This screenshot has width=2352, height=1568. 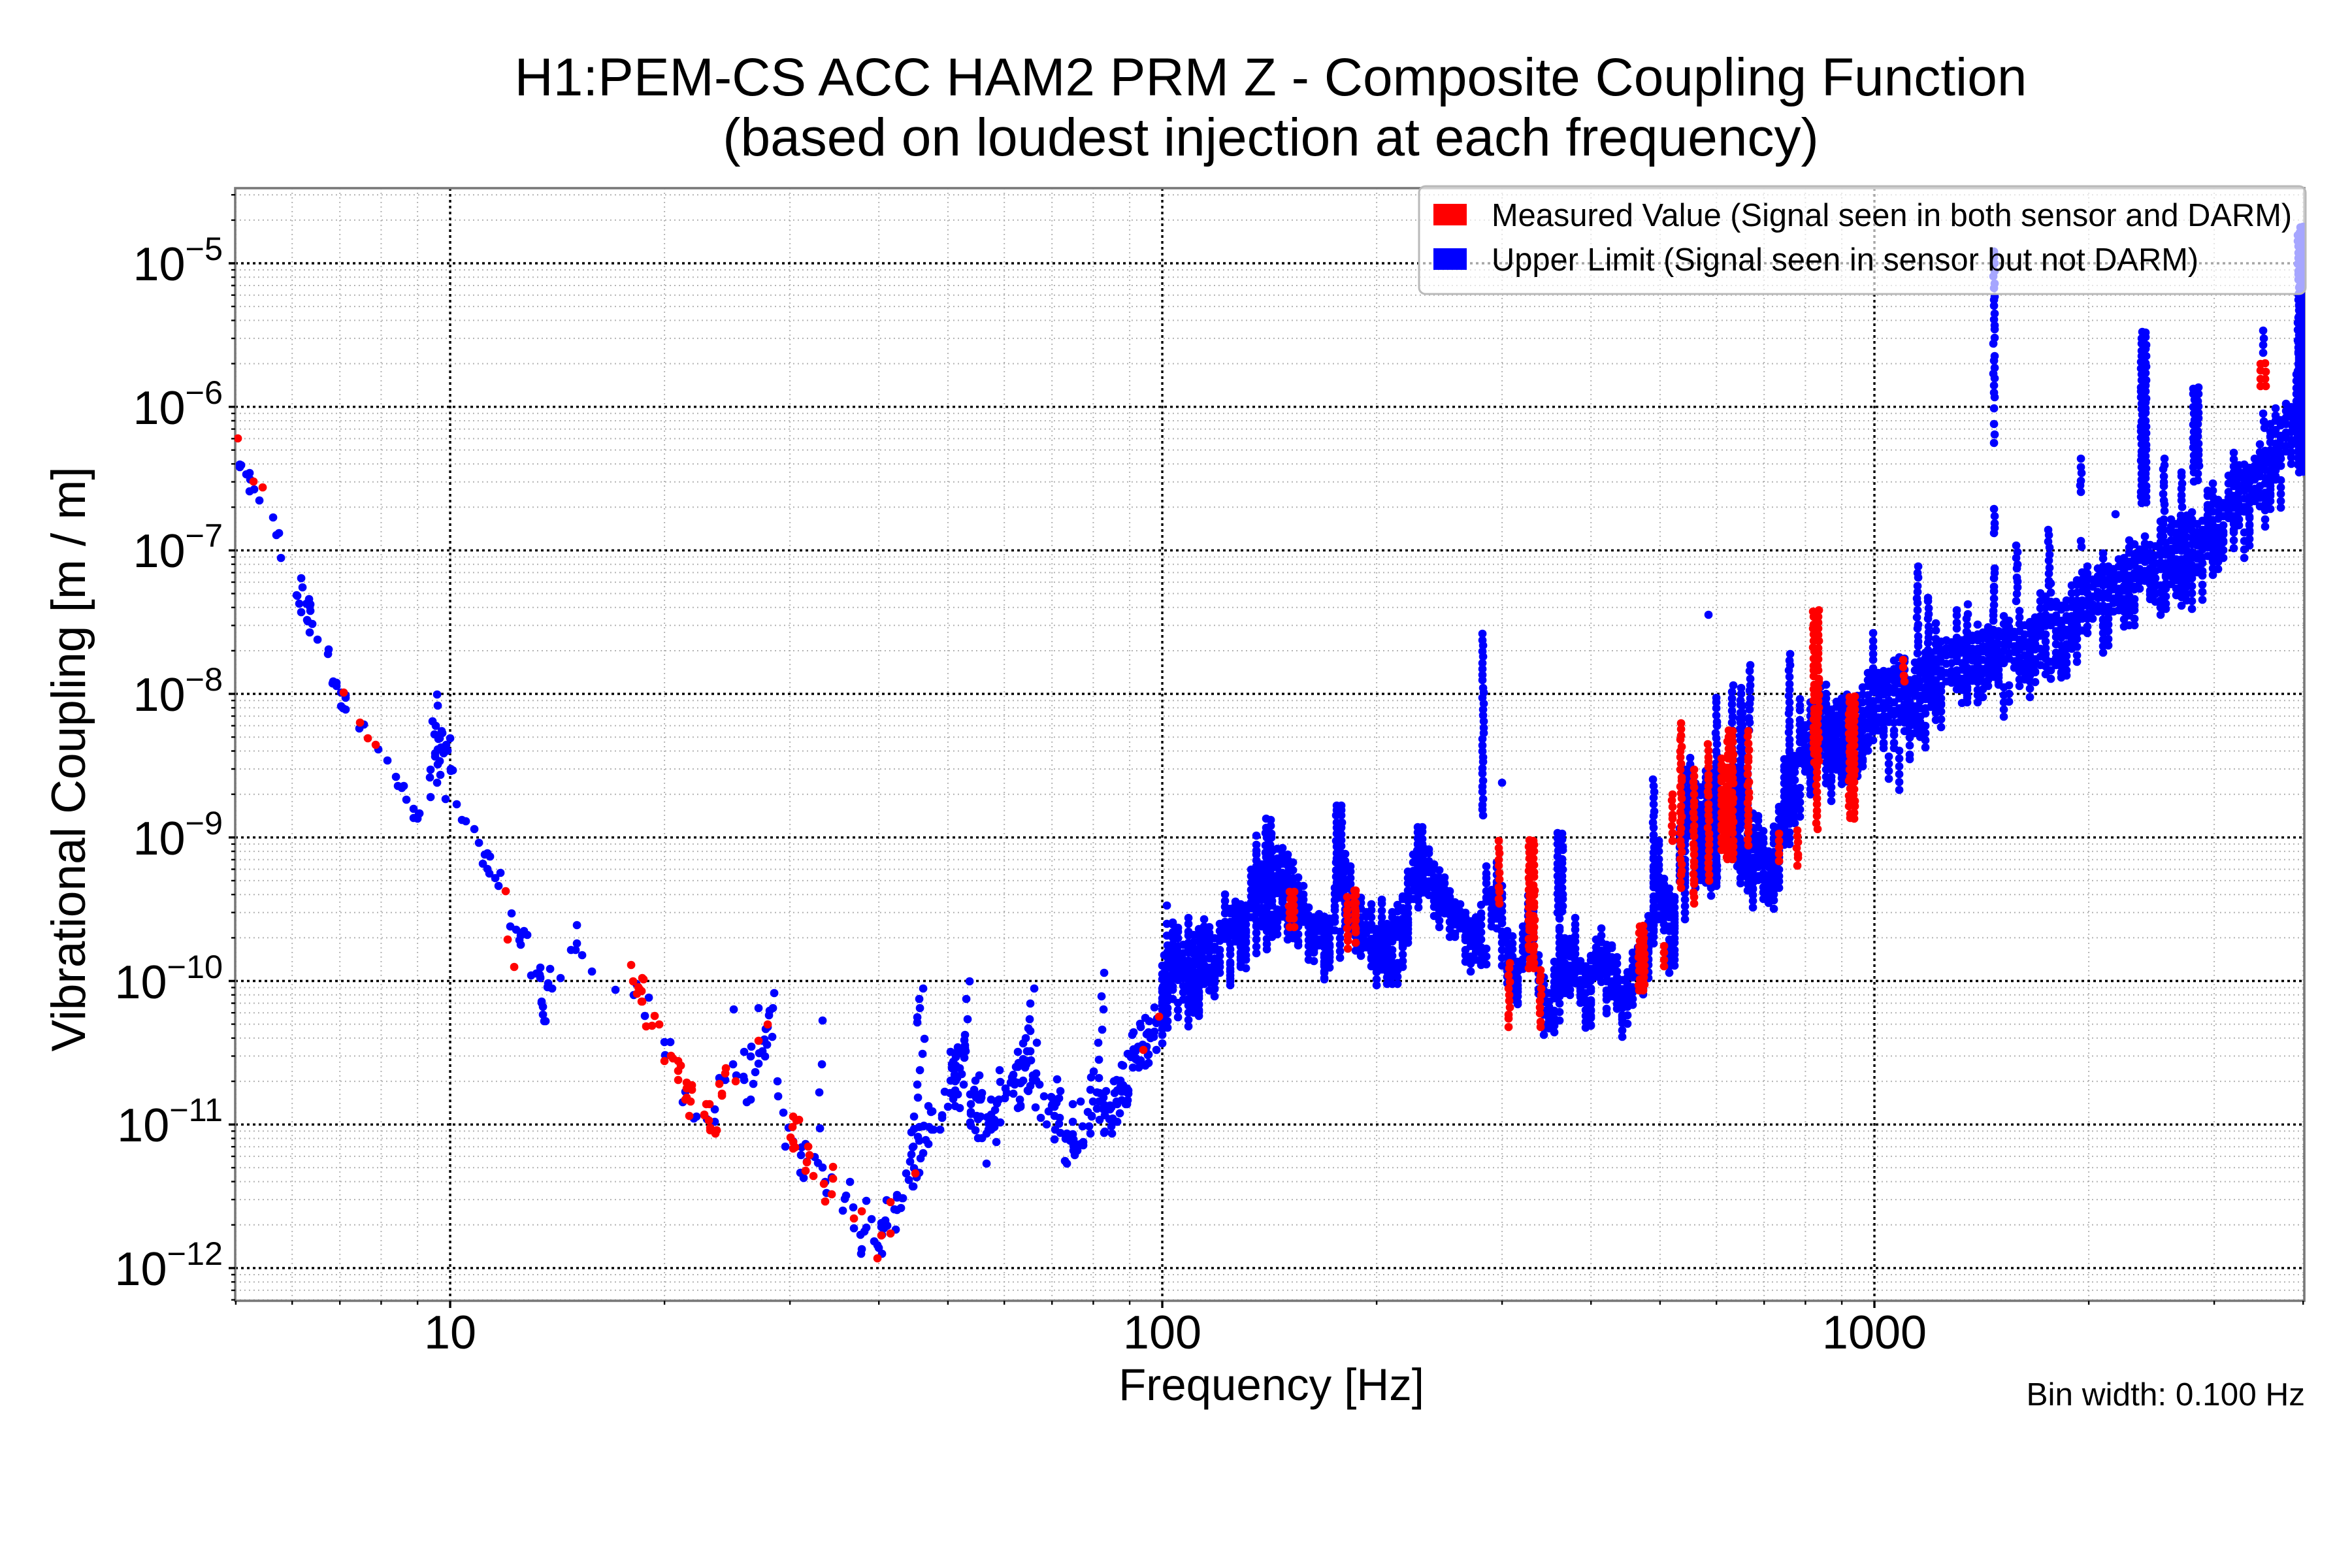 I want to click on svg-text: 10, so click(x=450, y=1333).